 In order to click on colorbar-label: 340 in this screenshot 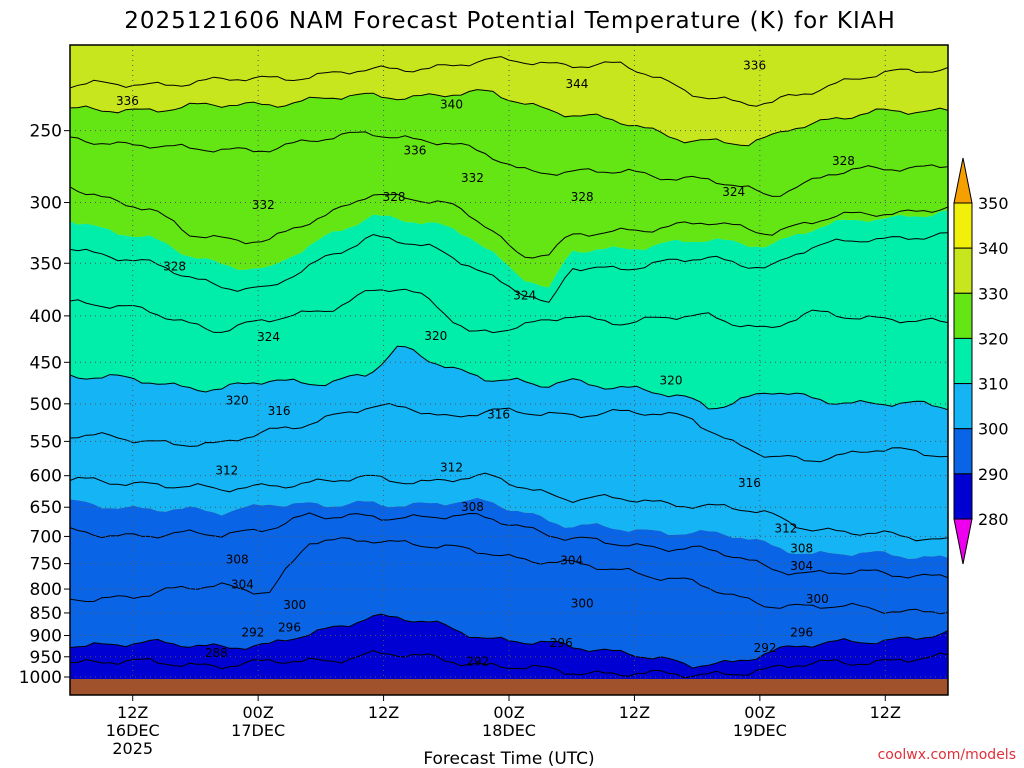, I will do `click(993, 248)`.